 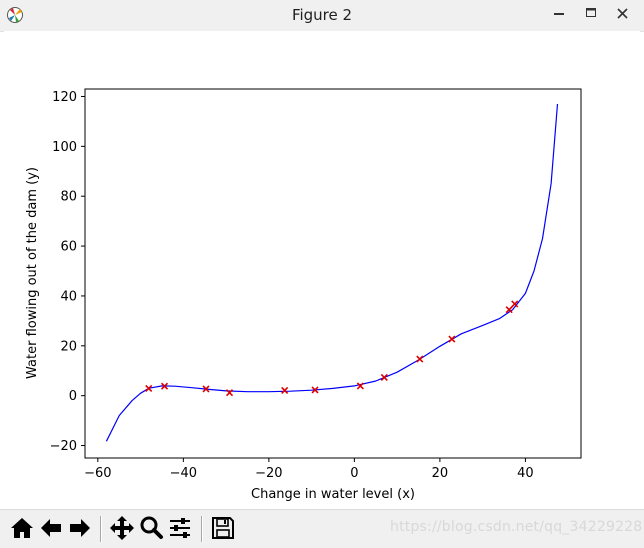 I want to click on y-axis: −20 0 20 40 60 80 100 120, so click(x=67, y=272).